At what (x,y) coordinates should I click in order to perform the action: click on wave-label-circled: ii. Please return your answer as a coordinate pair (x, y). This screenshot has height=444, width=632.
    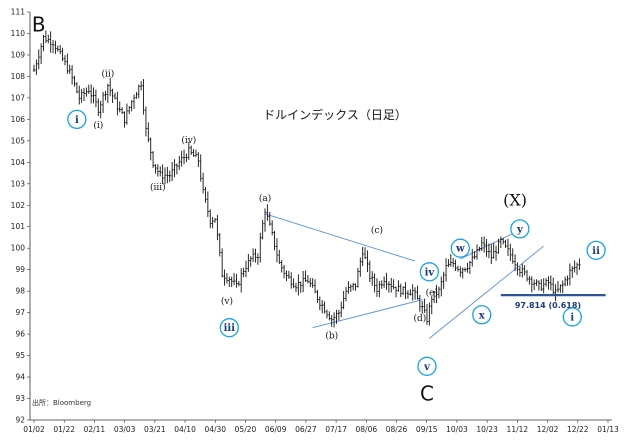
    Looking at the image, I should click on (596, 251).